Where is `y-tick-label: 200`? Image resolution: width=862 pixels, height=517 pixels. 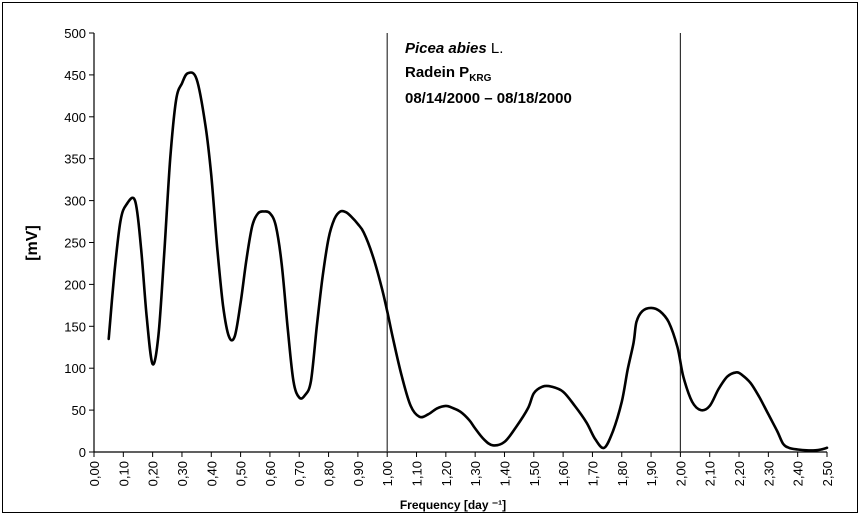
y-tick-label: 200 is located at coordinates (75, 284).